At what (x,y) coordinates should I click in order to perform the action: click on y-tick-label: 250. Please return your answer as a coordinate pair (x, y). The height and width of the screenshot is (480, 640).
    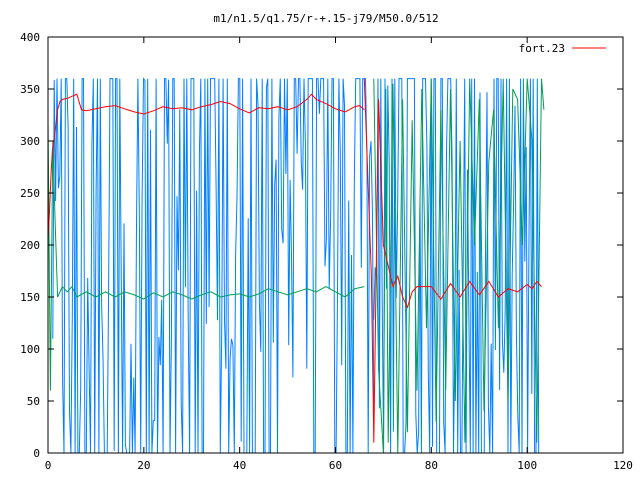
    Looking at the image, I should click on (30, 193).